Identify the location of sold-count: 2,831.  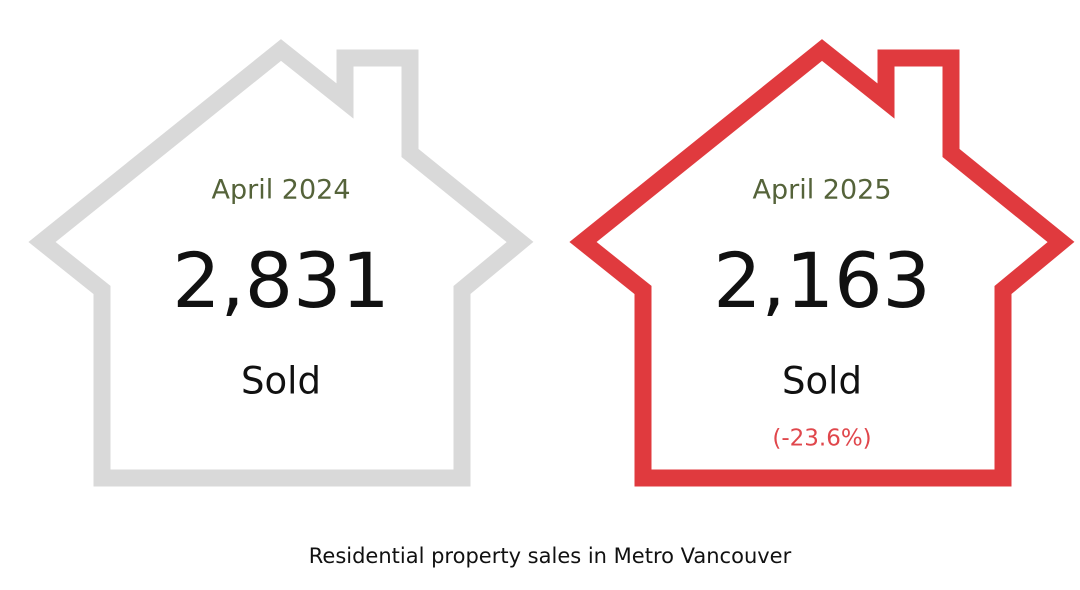
(281, 280).